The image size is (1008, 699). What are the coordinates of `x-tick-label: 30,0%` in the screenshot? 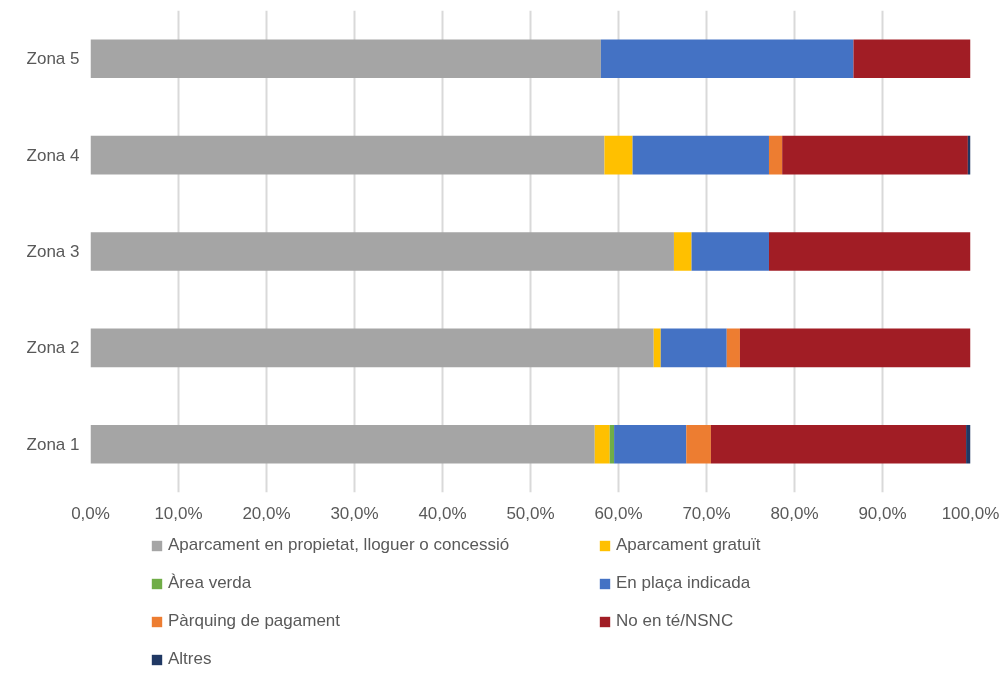 It's located at (354, 513).